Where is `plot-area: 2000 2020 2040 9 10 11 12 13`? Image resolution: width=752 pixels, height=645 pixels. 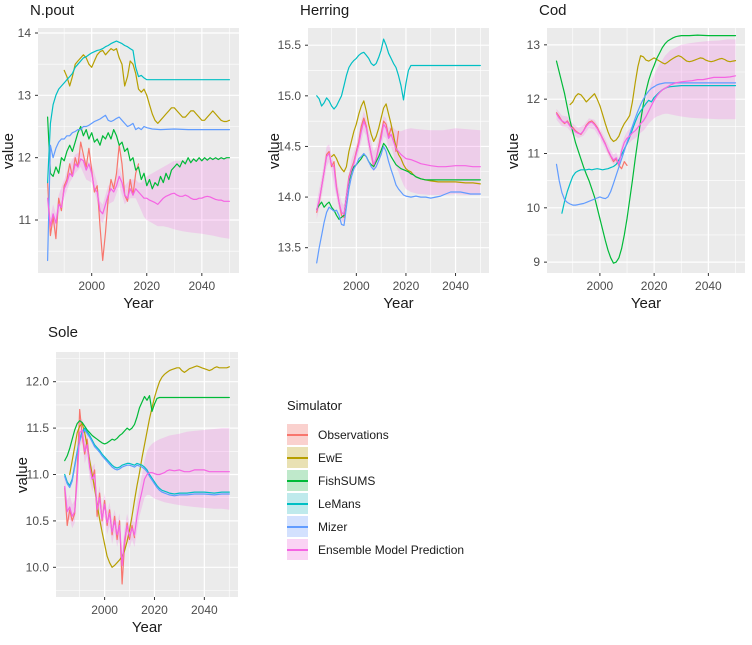 plot-area: 2000 2020 2040 9 10 11 12 13 is located at coordinates (636, 160).